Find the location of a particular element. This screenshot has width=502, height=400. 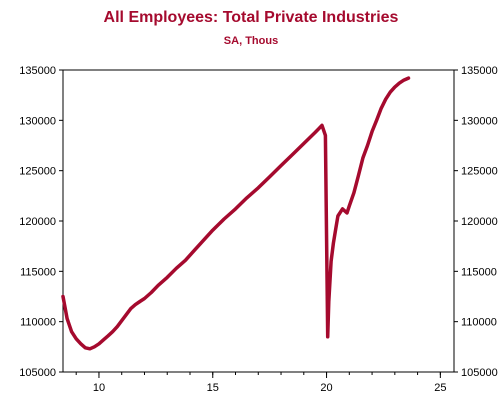

x-tick-label: 15 is located at coordinates (213, 388).